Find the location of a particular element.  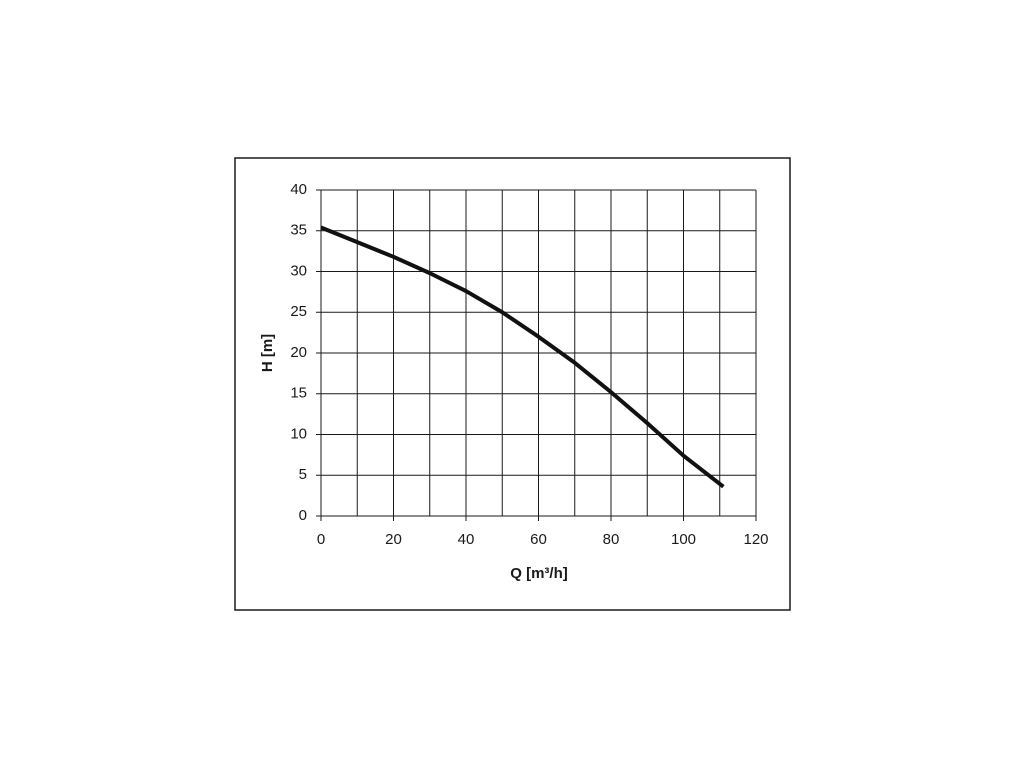

y-tick-label: 35 is located at coordinates (298, 230).